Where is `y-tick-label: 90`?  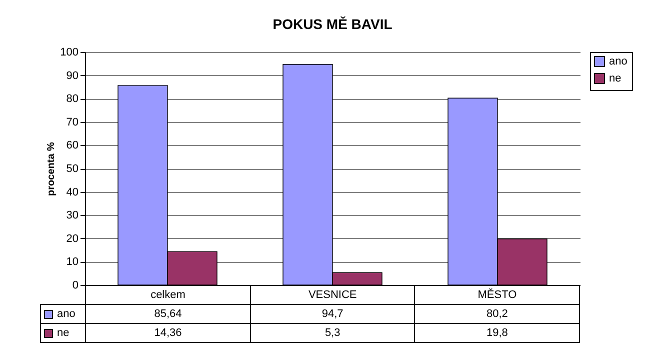
y-tick-label: 90 is located at coordinates (72, 76).